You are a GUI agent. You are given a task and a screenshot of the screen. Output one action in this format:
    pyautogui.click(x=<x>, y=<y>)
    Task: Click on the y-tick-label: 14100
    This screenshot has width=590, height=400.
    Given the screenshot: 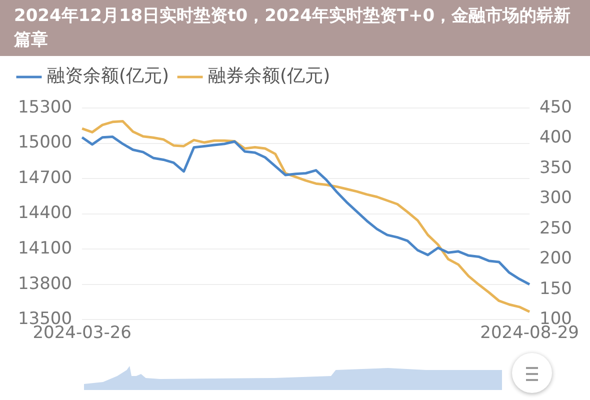 What is the action you would take?
    pyautogui.click(x=45, y=248)
    